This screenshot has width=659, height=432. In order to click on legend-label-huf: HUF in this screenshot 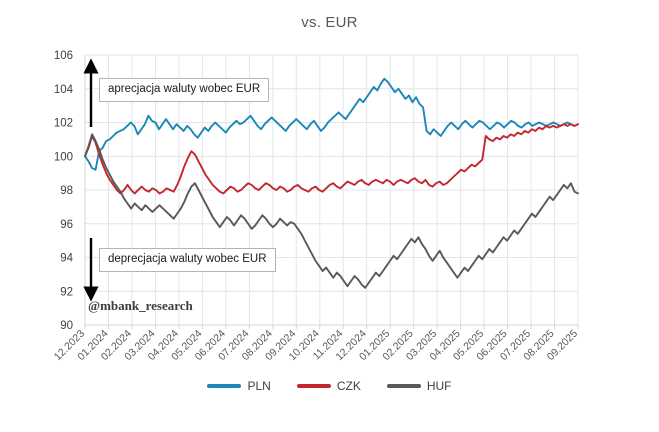, I will do `click(439, 386)`.